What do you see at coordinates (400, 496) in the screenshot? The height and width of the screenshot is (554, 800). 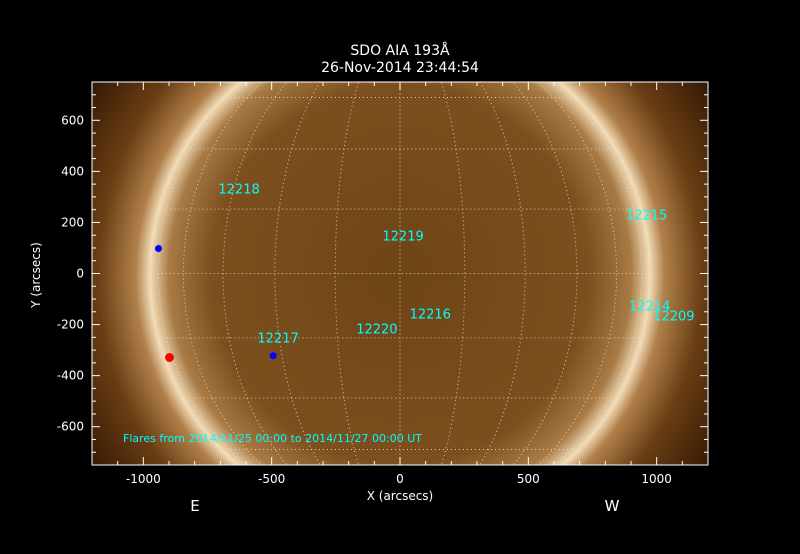 I see `x-axis-label: X (arcsecs)` at bounding box center [400, 496].